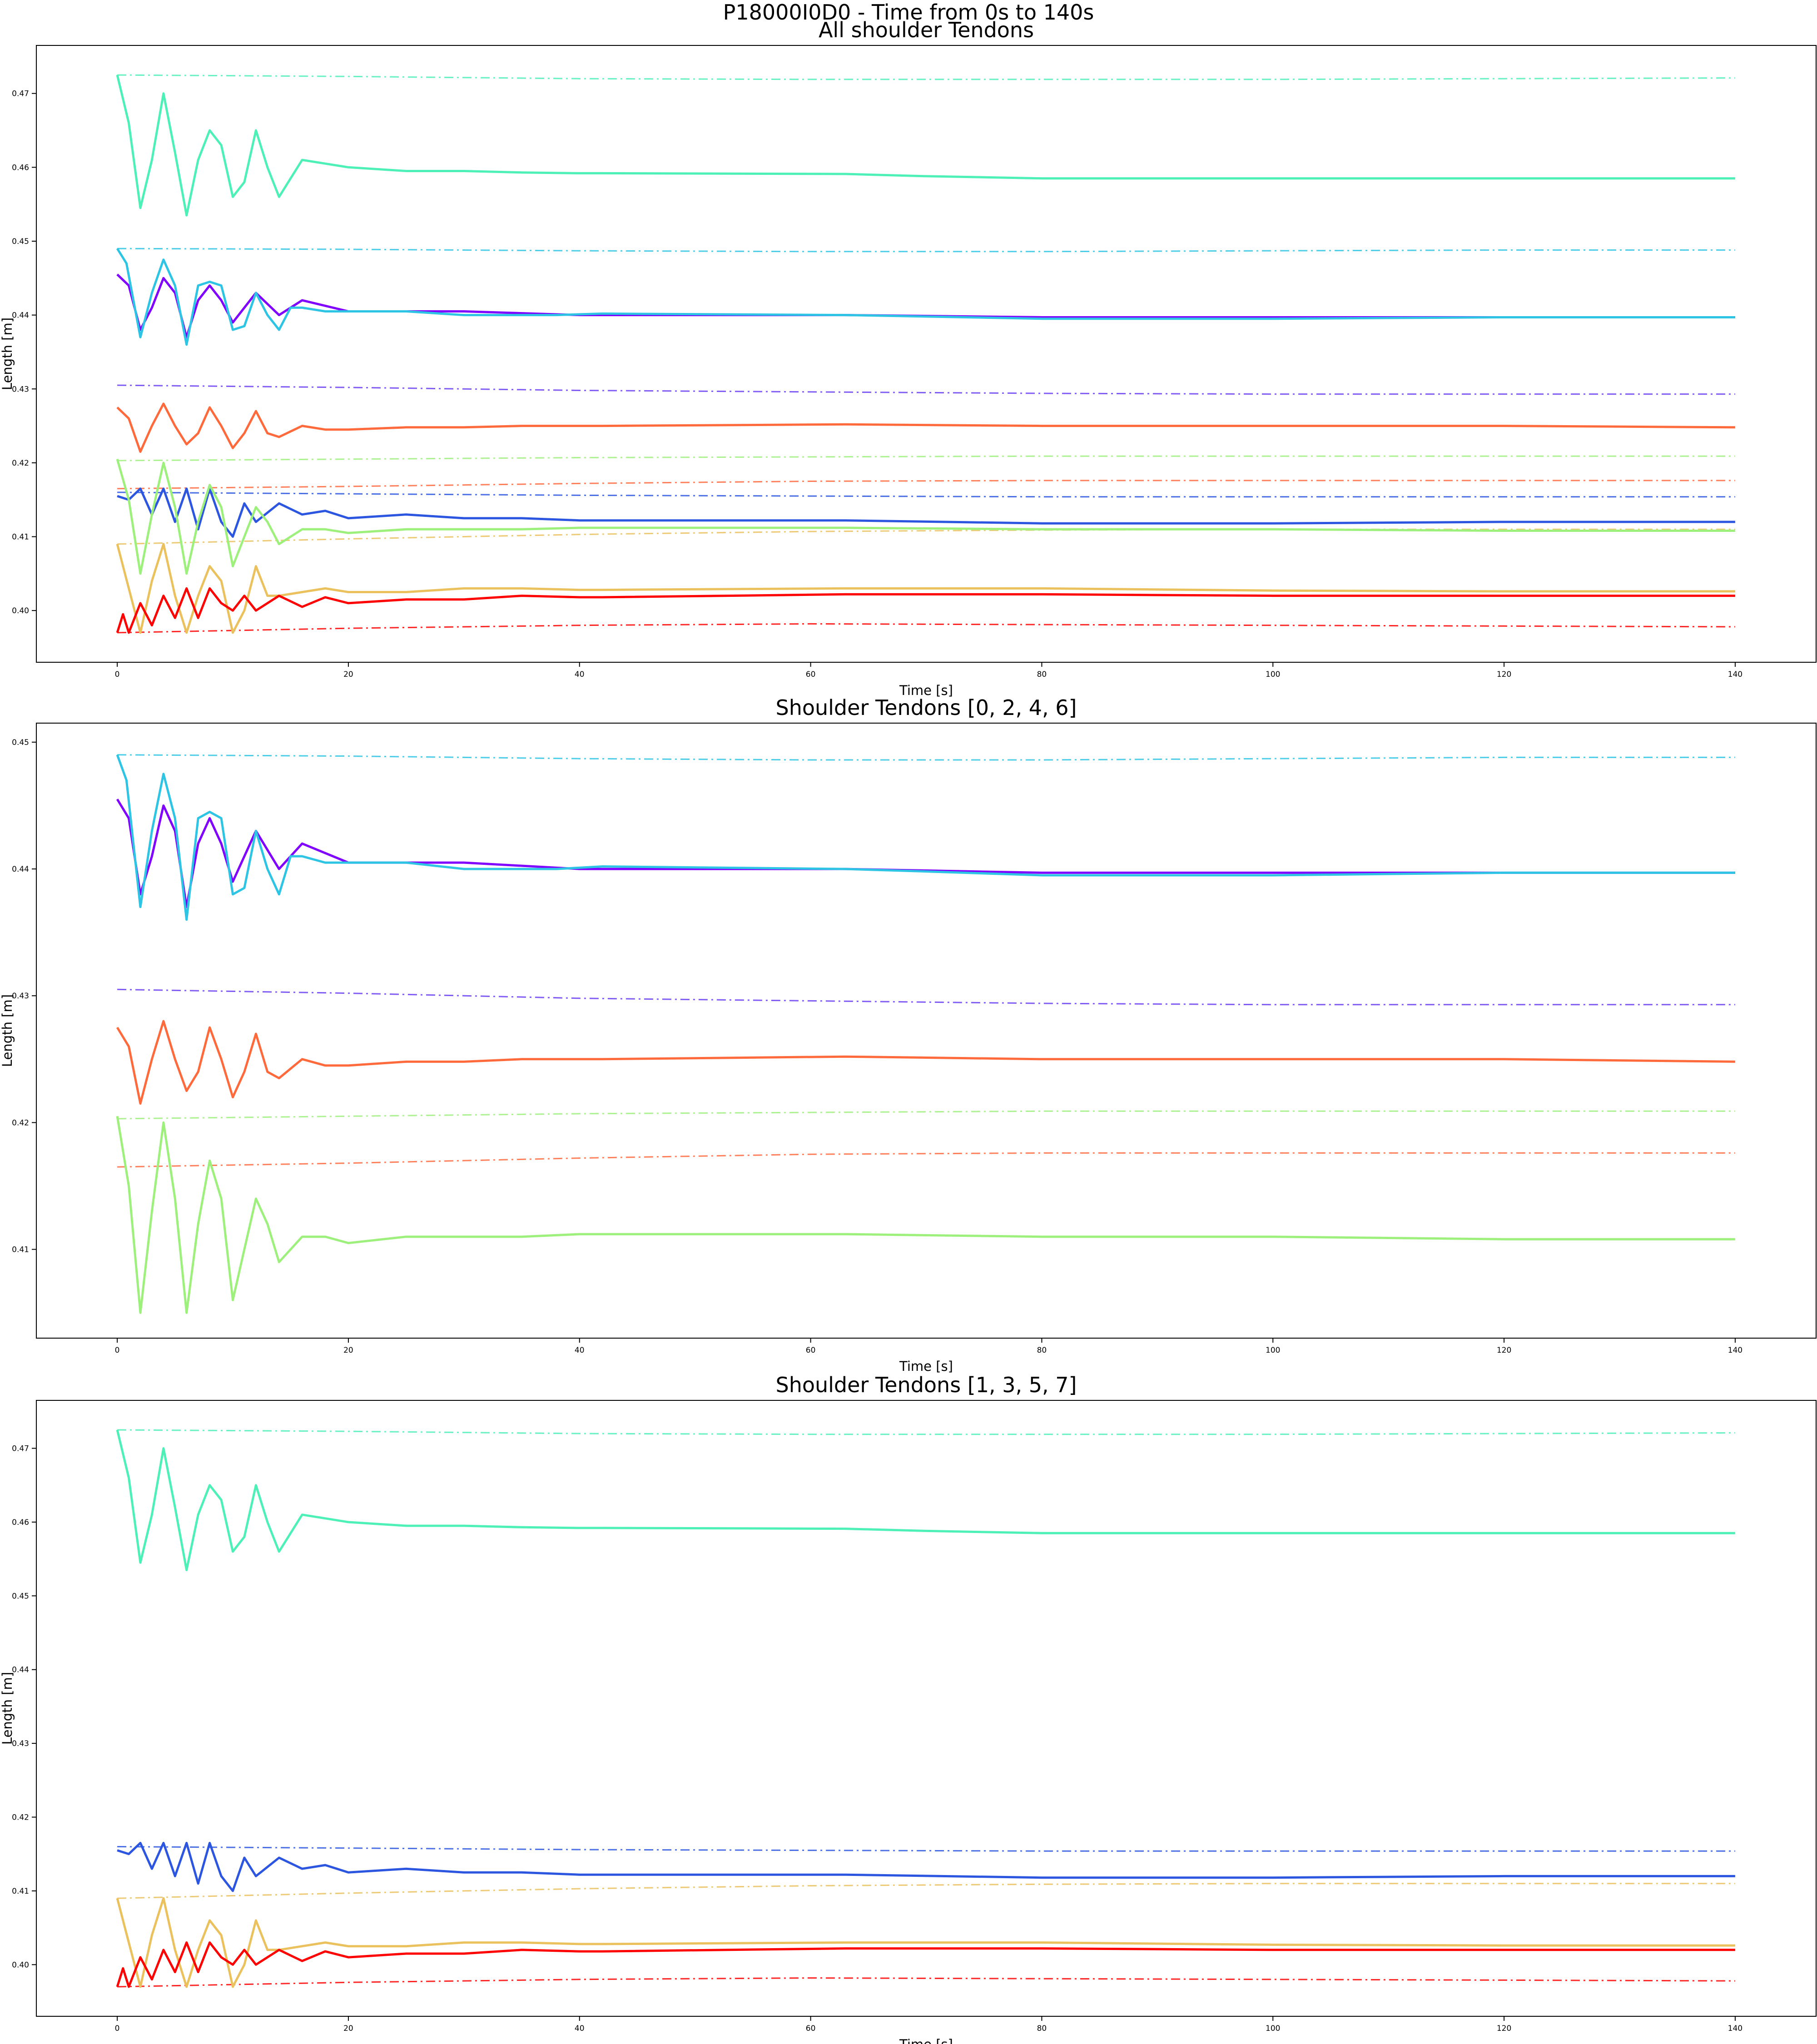 The width and height of the screenshot is (1817, 2044). I want to click on panel-title: Shoulder Tendons [1, 3, 5, 7], so click(926, 1385).